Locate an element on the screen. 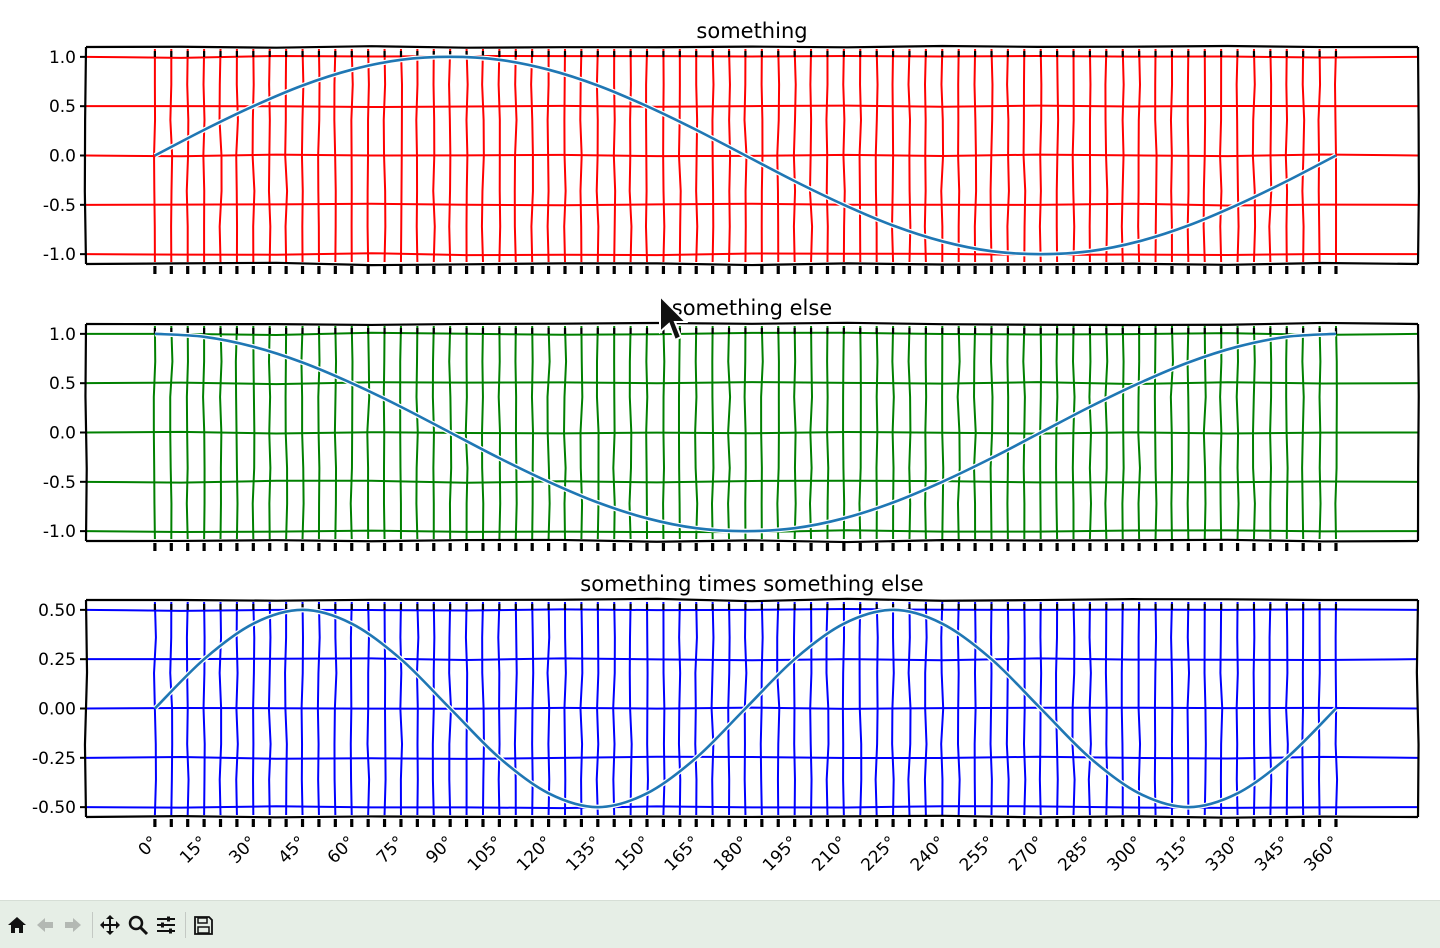 The height and width of the screenshot is (948, 1440). x-tick-label: 15° is located at coordinates (193, 849).